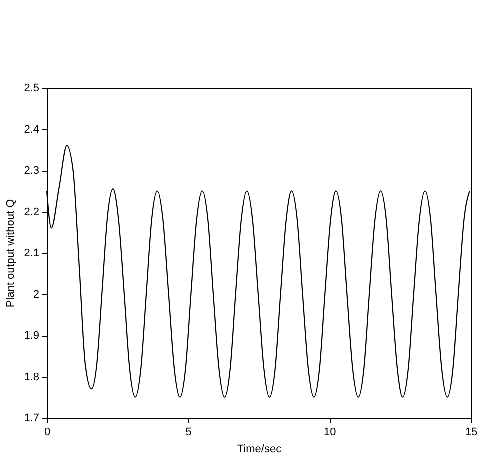 The image size is (482, 454). What do you see at coordinates (471, 432) in the screenshot?
I see `x-tick-label: 15` at bounding box center [471, 432].